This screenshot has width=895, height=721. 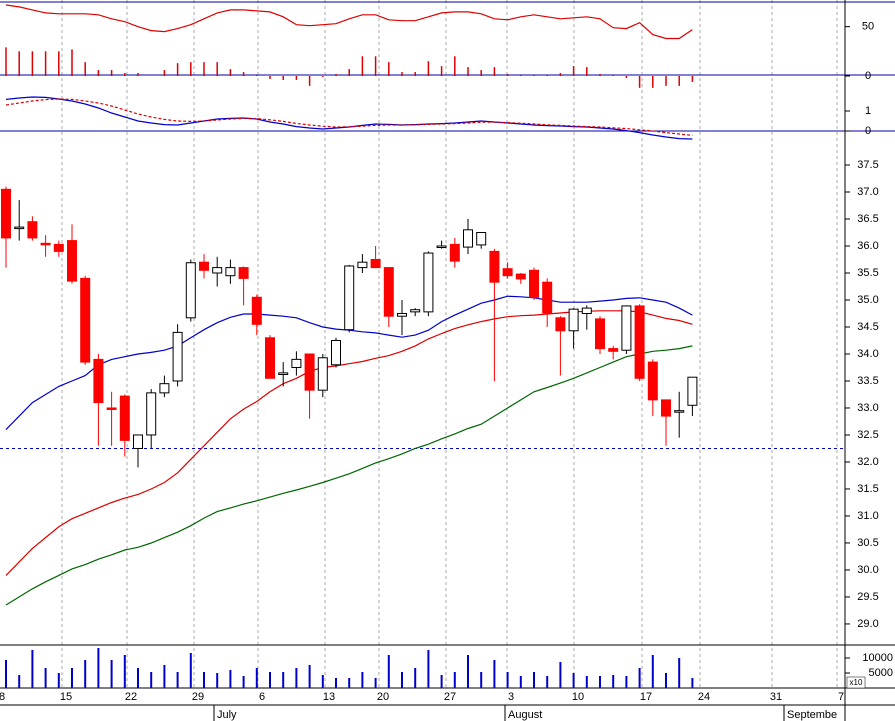 What do you see at coordinates (867, 489) in the screenshot?
I see `y-tick-label: 31.5` at bounding box center [867, 489].